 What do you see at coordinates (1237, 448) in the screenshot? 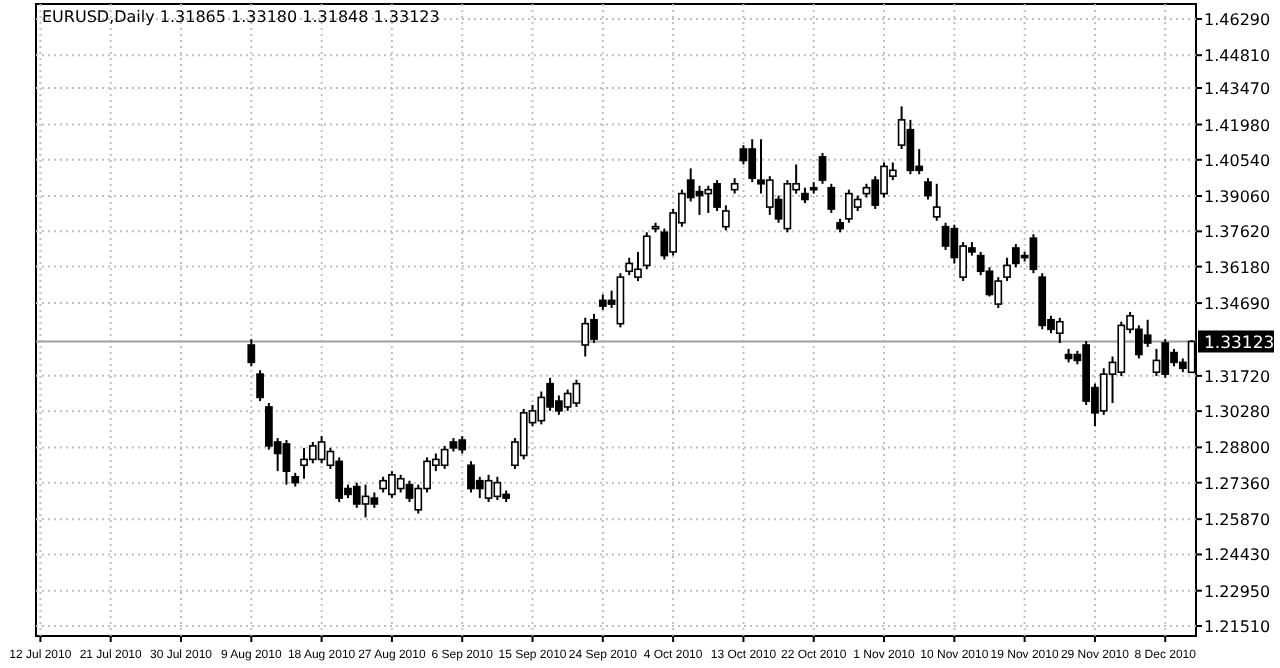
I see `y-tick-label: 1.28800` at bounding box center [1237, 448].